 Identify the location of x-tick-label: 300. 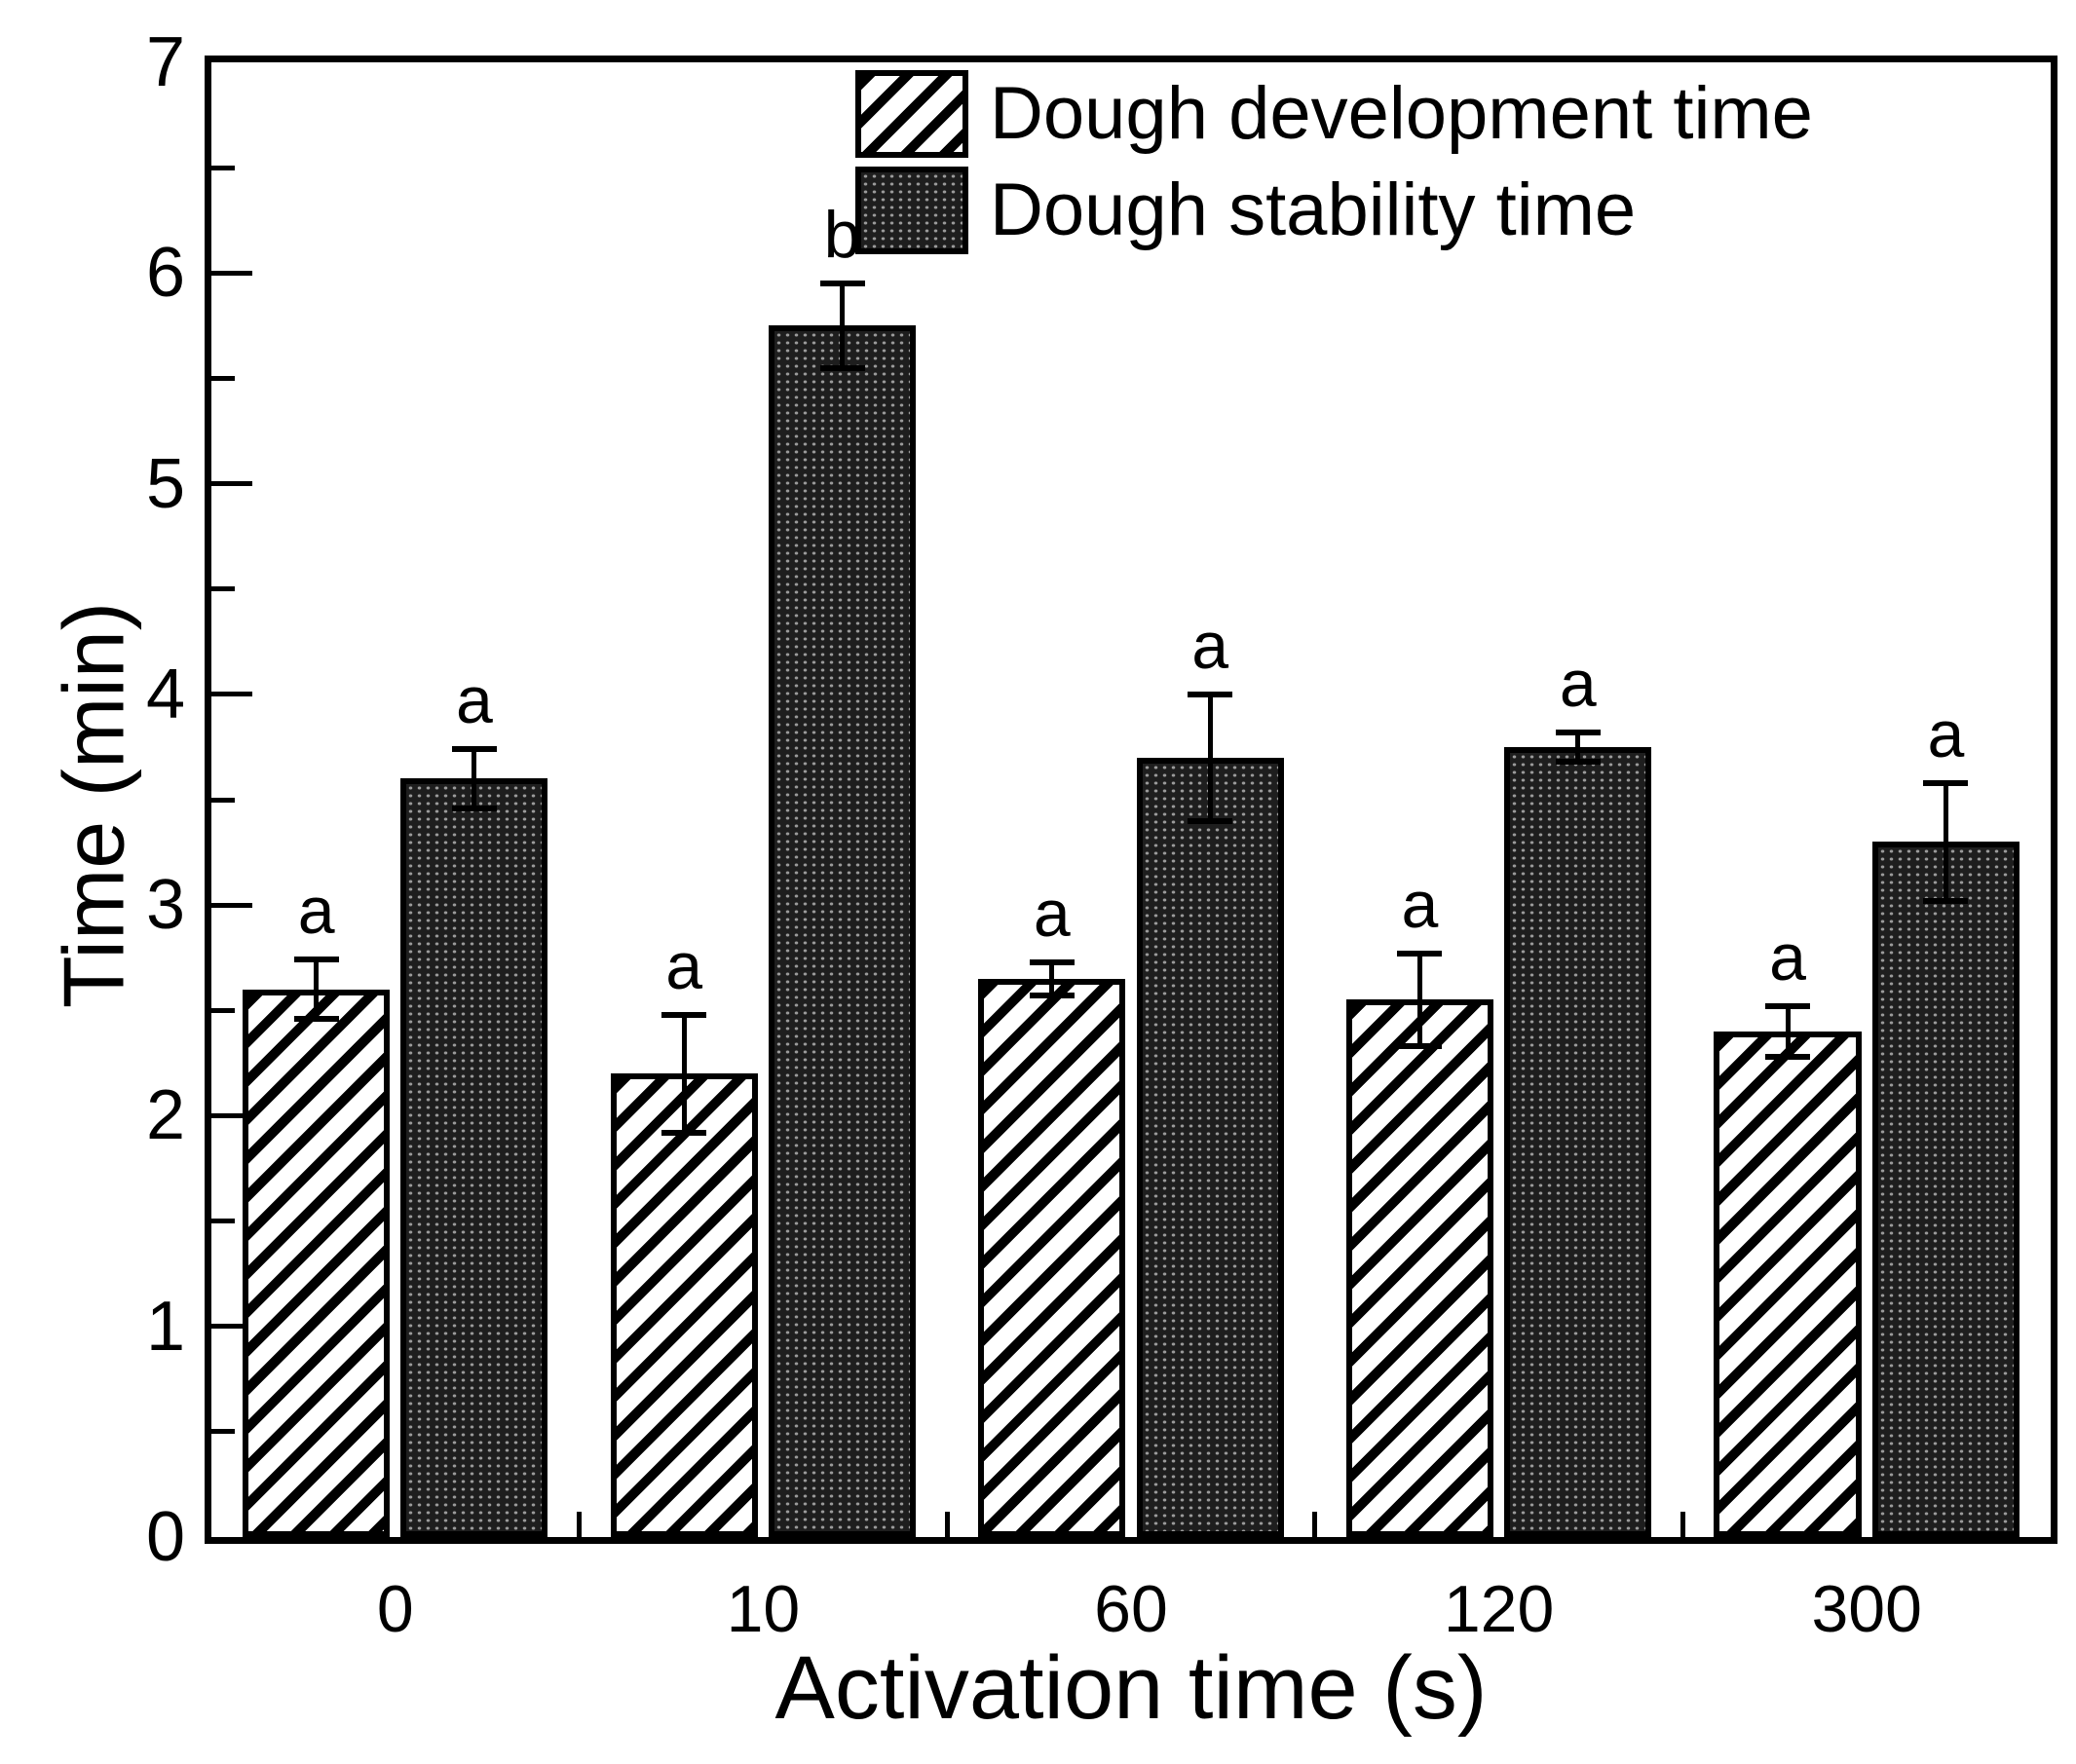
(1866, 1609).